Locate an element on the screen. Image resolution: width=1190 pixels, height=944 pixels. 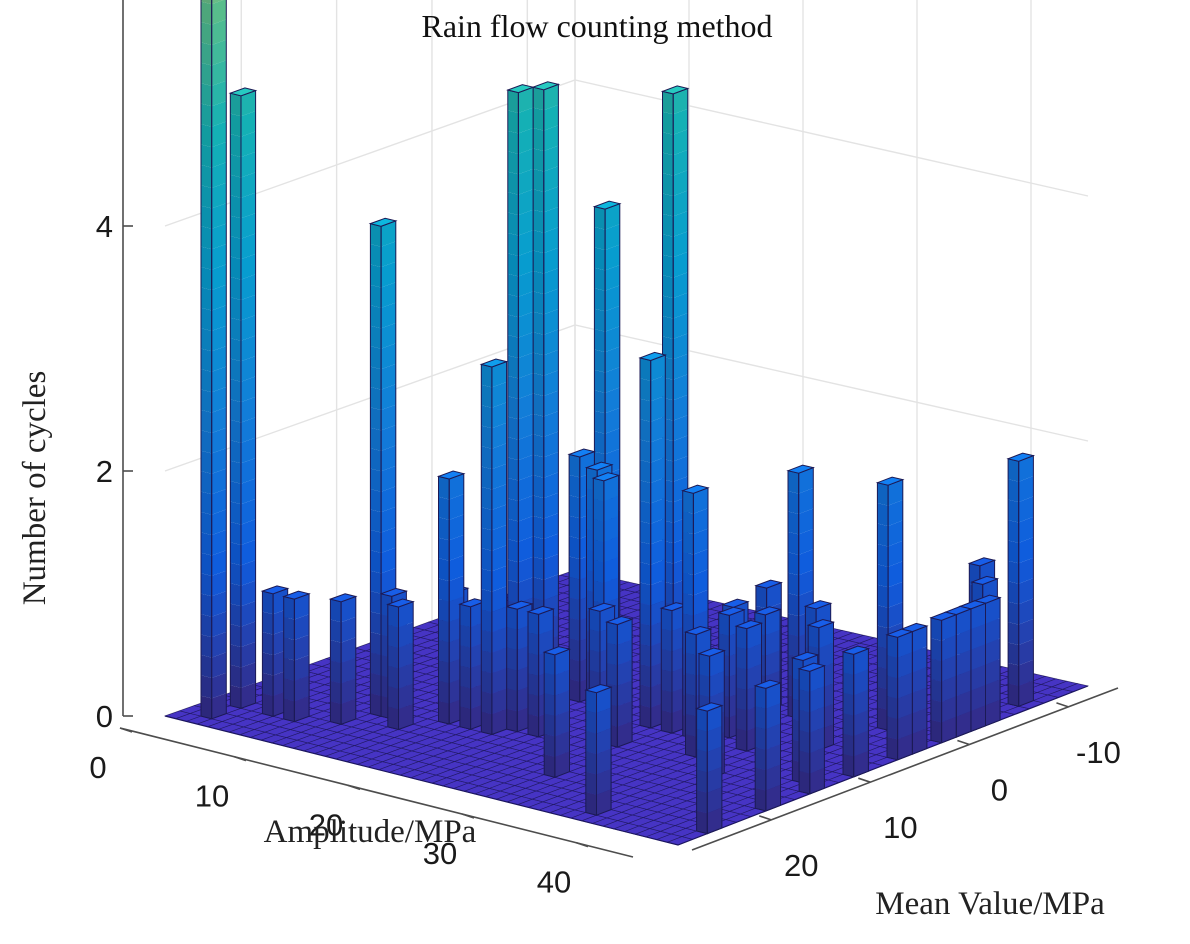
bar-outline-side is located at coordinates (219, 360).